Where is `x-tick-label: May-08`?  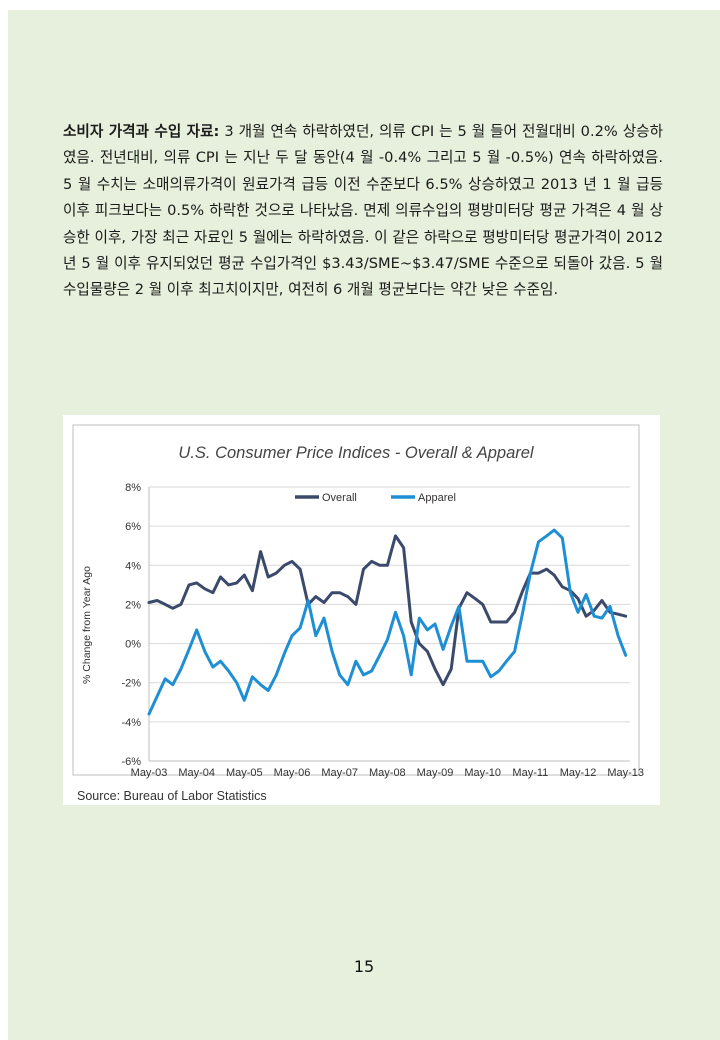 x-tick-label: May-08 is located at coordinates (387, 773).